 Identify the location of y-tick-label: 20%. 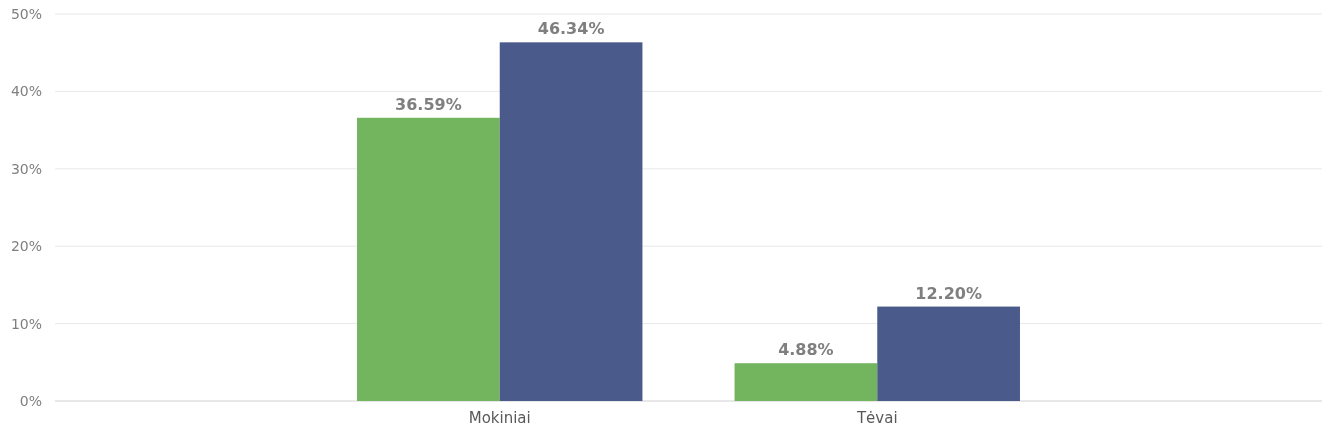
(26, 246).